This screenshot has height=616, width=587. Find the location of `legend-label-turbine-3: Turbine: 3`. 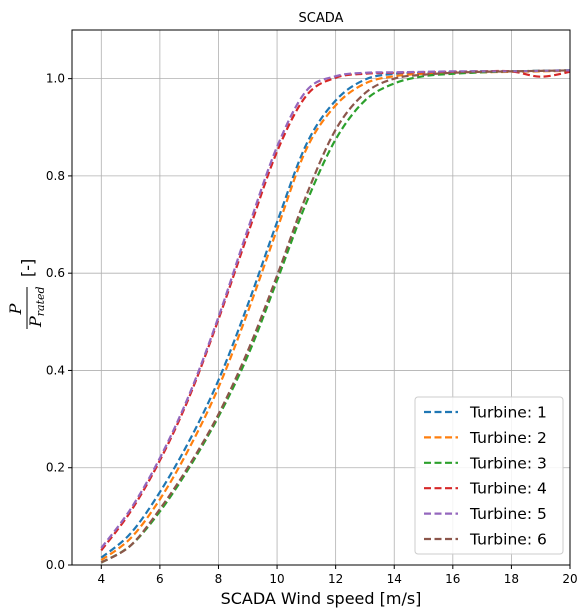

legend-label-turbine-3: Turbine: 3 is located at coordinates (508, 463).